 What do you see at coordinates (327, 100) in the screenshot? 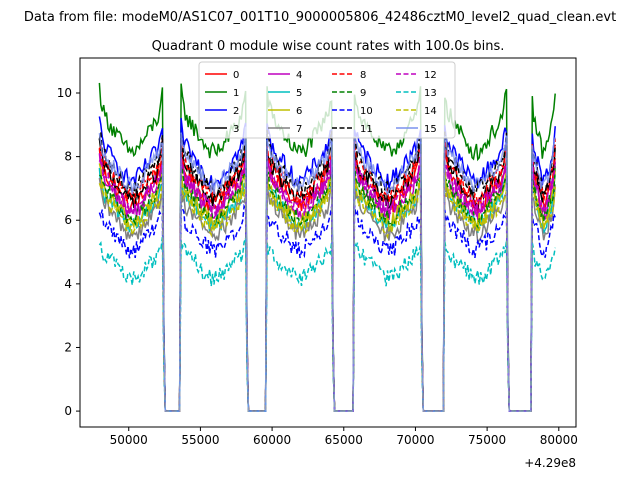
I see `legend-frame` at bounding box center [327, 100].